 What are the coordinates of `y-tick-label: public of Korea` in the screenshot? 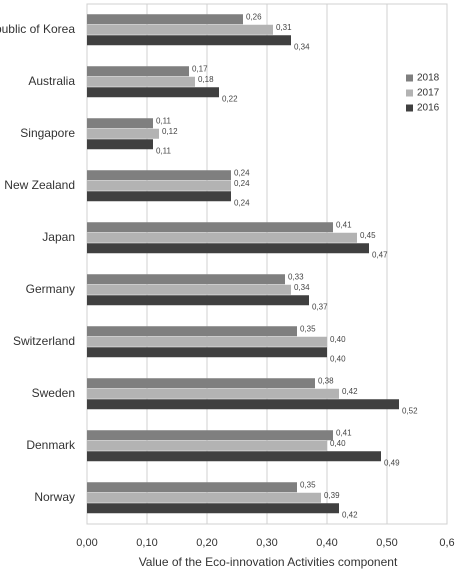 It's located at (37, 29).